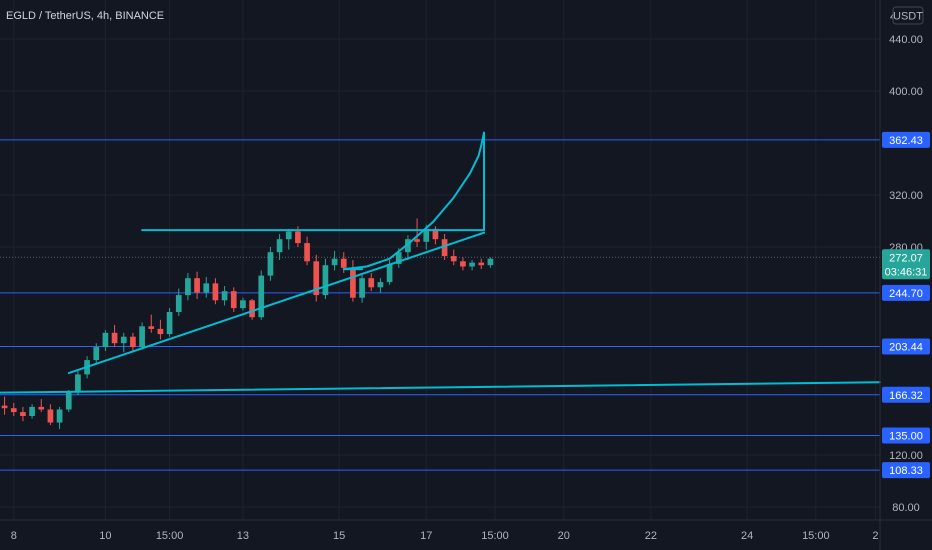 This screenshot has width=932, height=550. I want to click on level-price-label: 108.33, so click(906, 471).